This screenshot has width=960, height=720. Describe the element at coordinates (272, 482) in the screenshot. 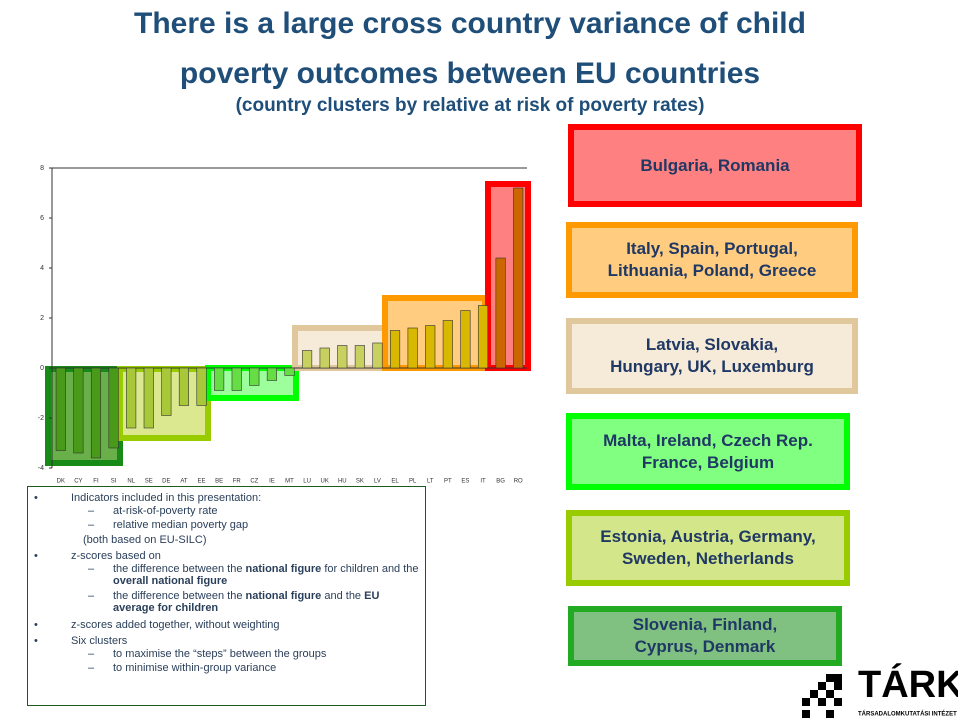

I see `x-tick-label: IE` at that location.